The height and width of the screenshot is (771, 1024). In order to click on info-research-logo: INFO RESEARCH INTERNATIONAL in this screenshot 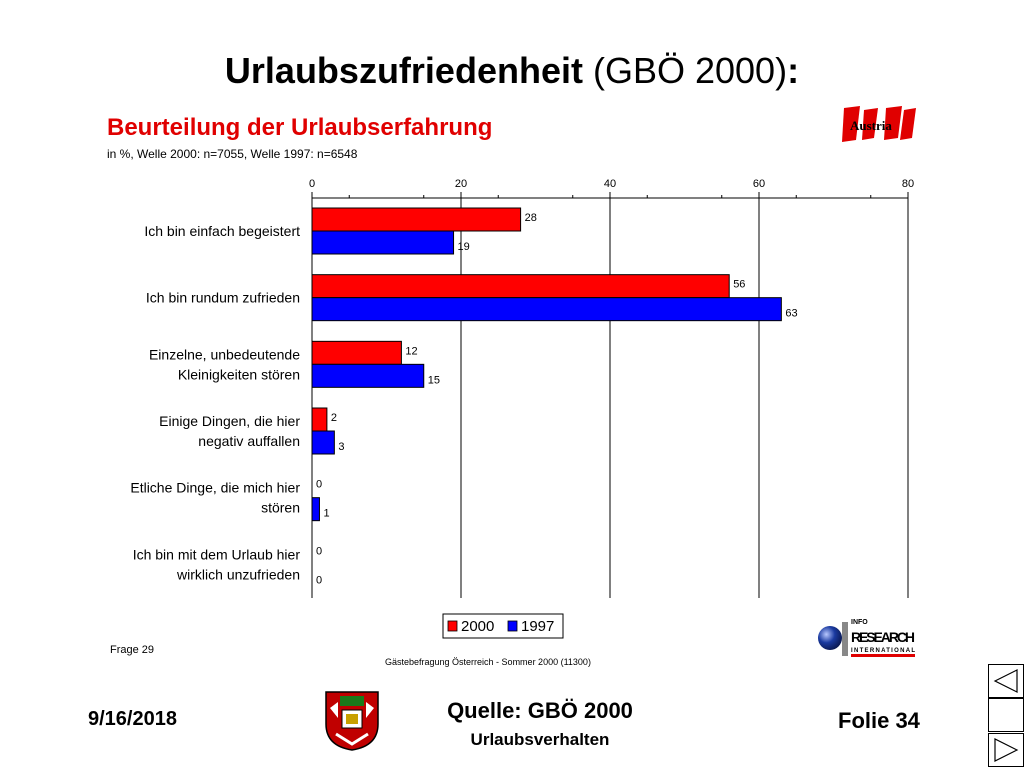, I will do `click(866, 638)`.